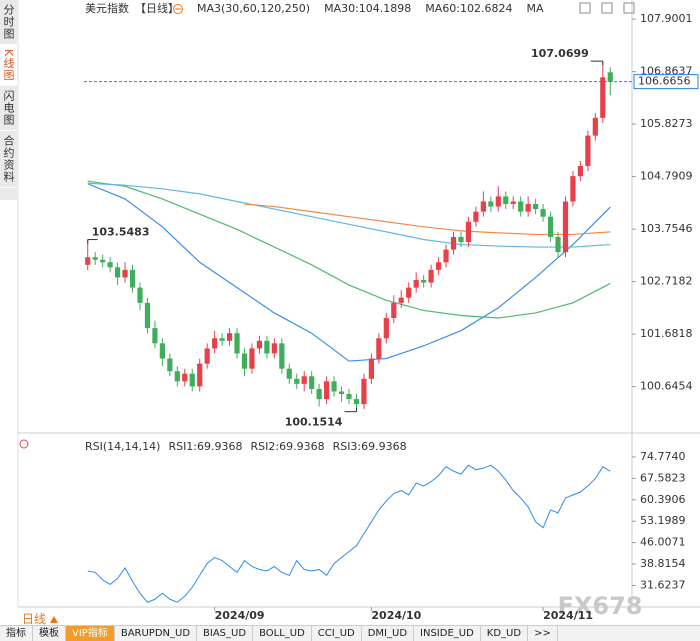 Image resolution: width=700 pixels, height=641 pixels. Describe the element at coordinates (666, 333) in the screenshot. I see `y-tick-label: 101.6818` at that location.